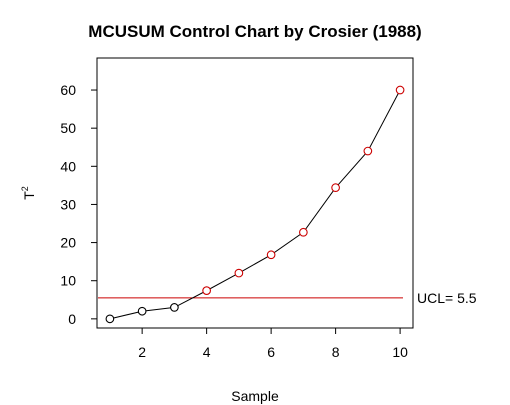 The image size is (510, 405). Describe the element at coordinates (68, 90) in the screenshot. I see `y-tick-label: 60` at that location.